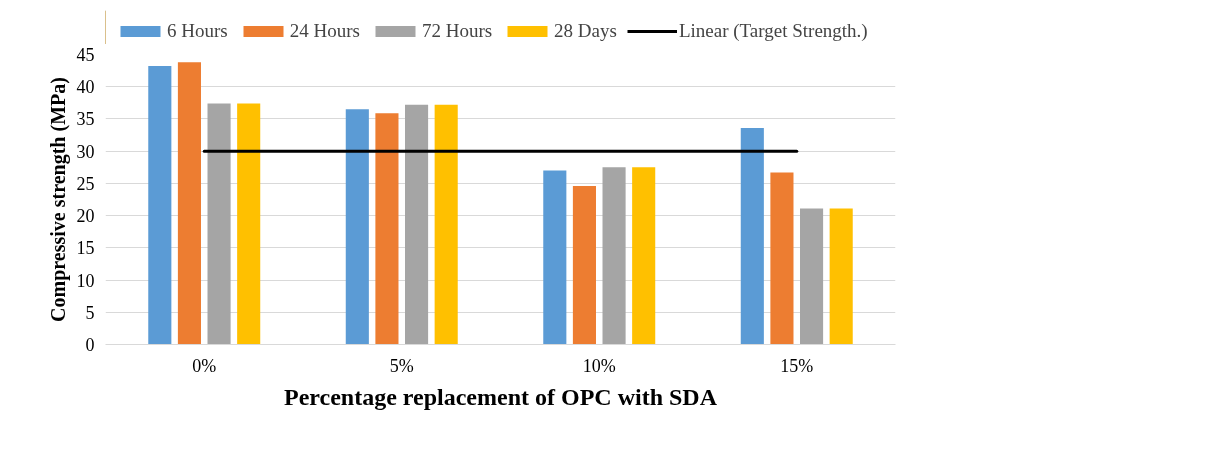  Describe the element at coordinates (401, 365) in the screenshot. I see `x-tick-label: 5%` at that location.